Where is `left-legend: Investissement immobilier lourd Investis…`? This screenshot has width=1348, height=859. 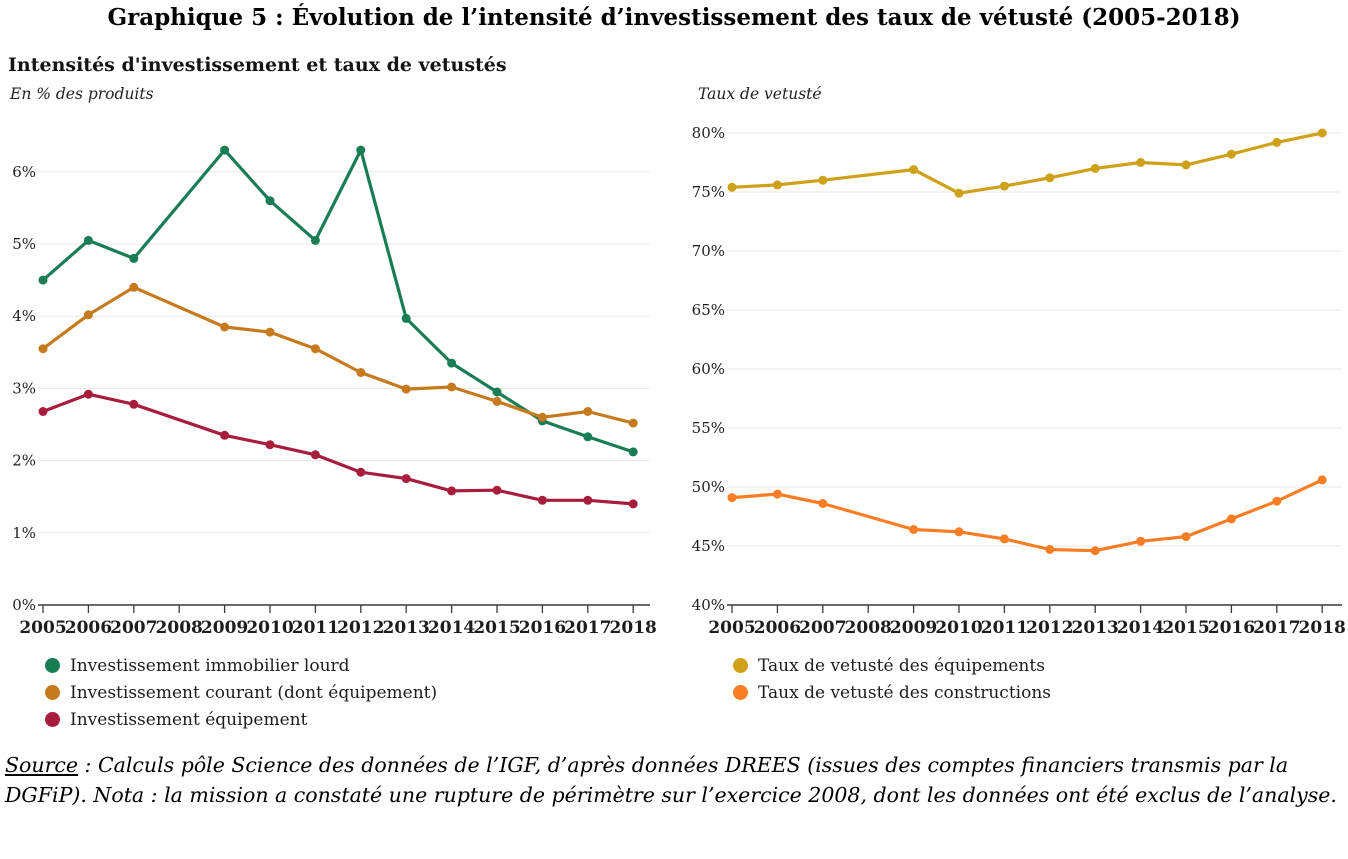 left-legend: Investissement immobilier lourd Investis… is located at coordinates (241, 692).